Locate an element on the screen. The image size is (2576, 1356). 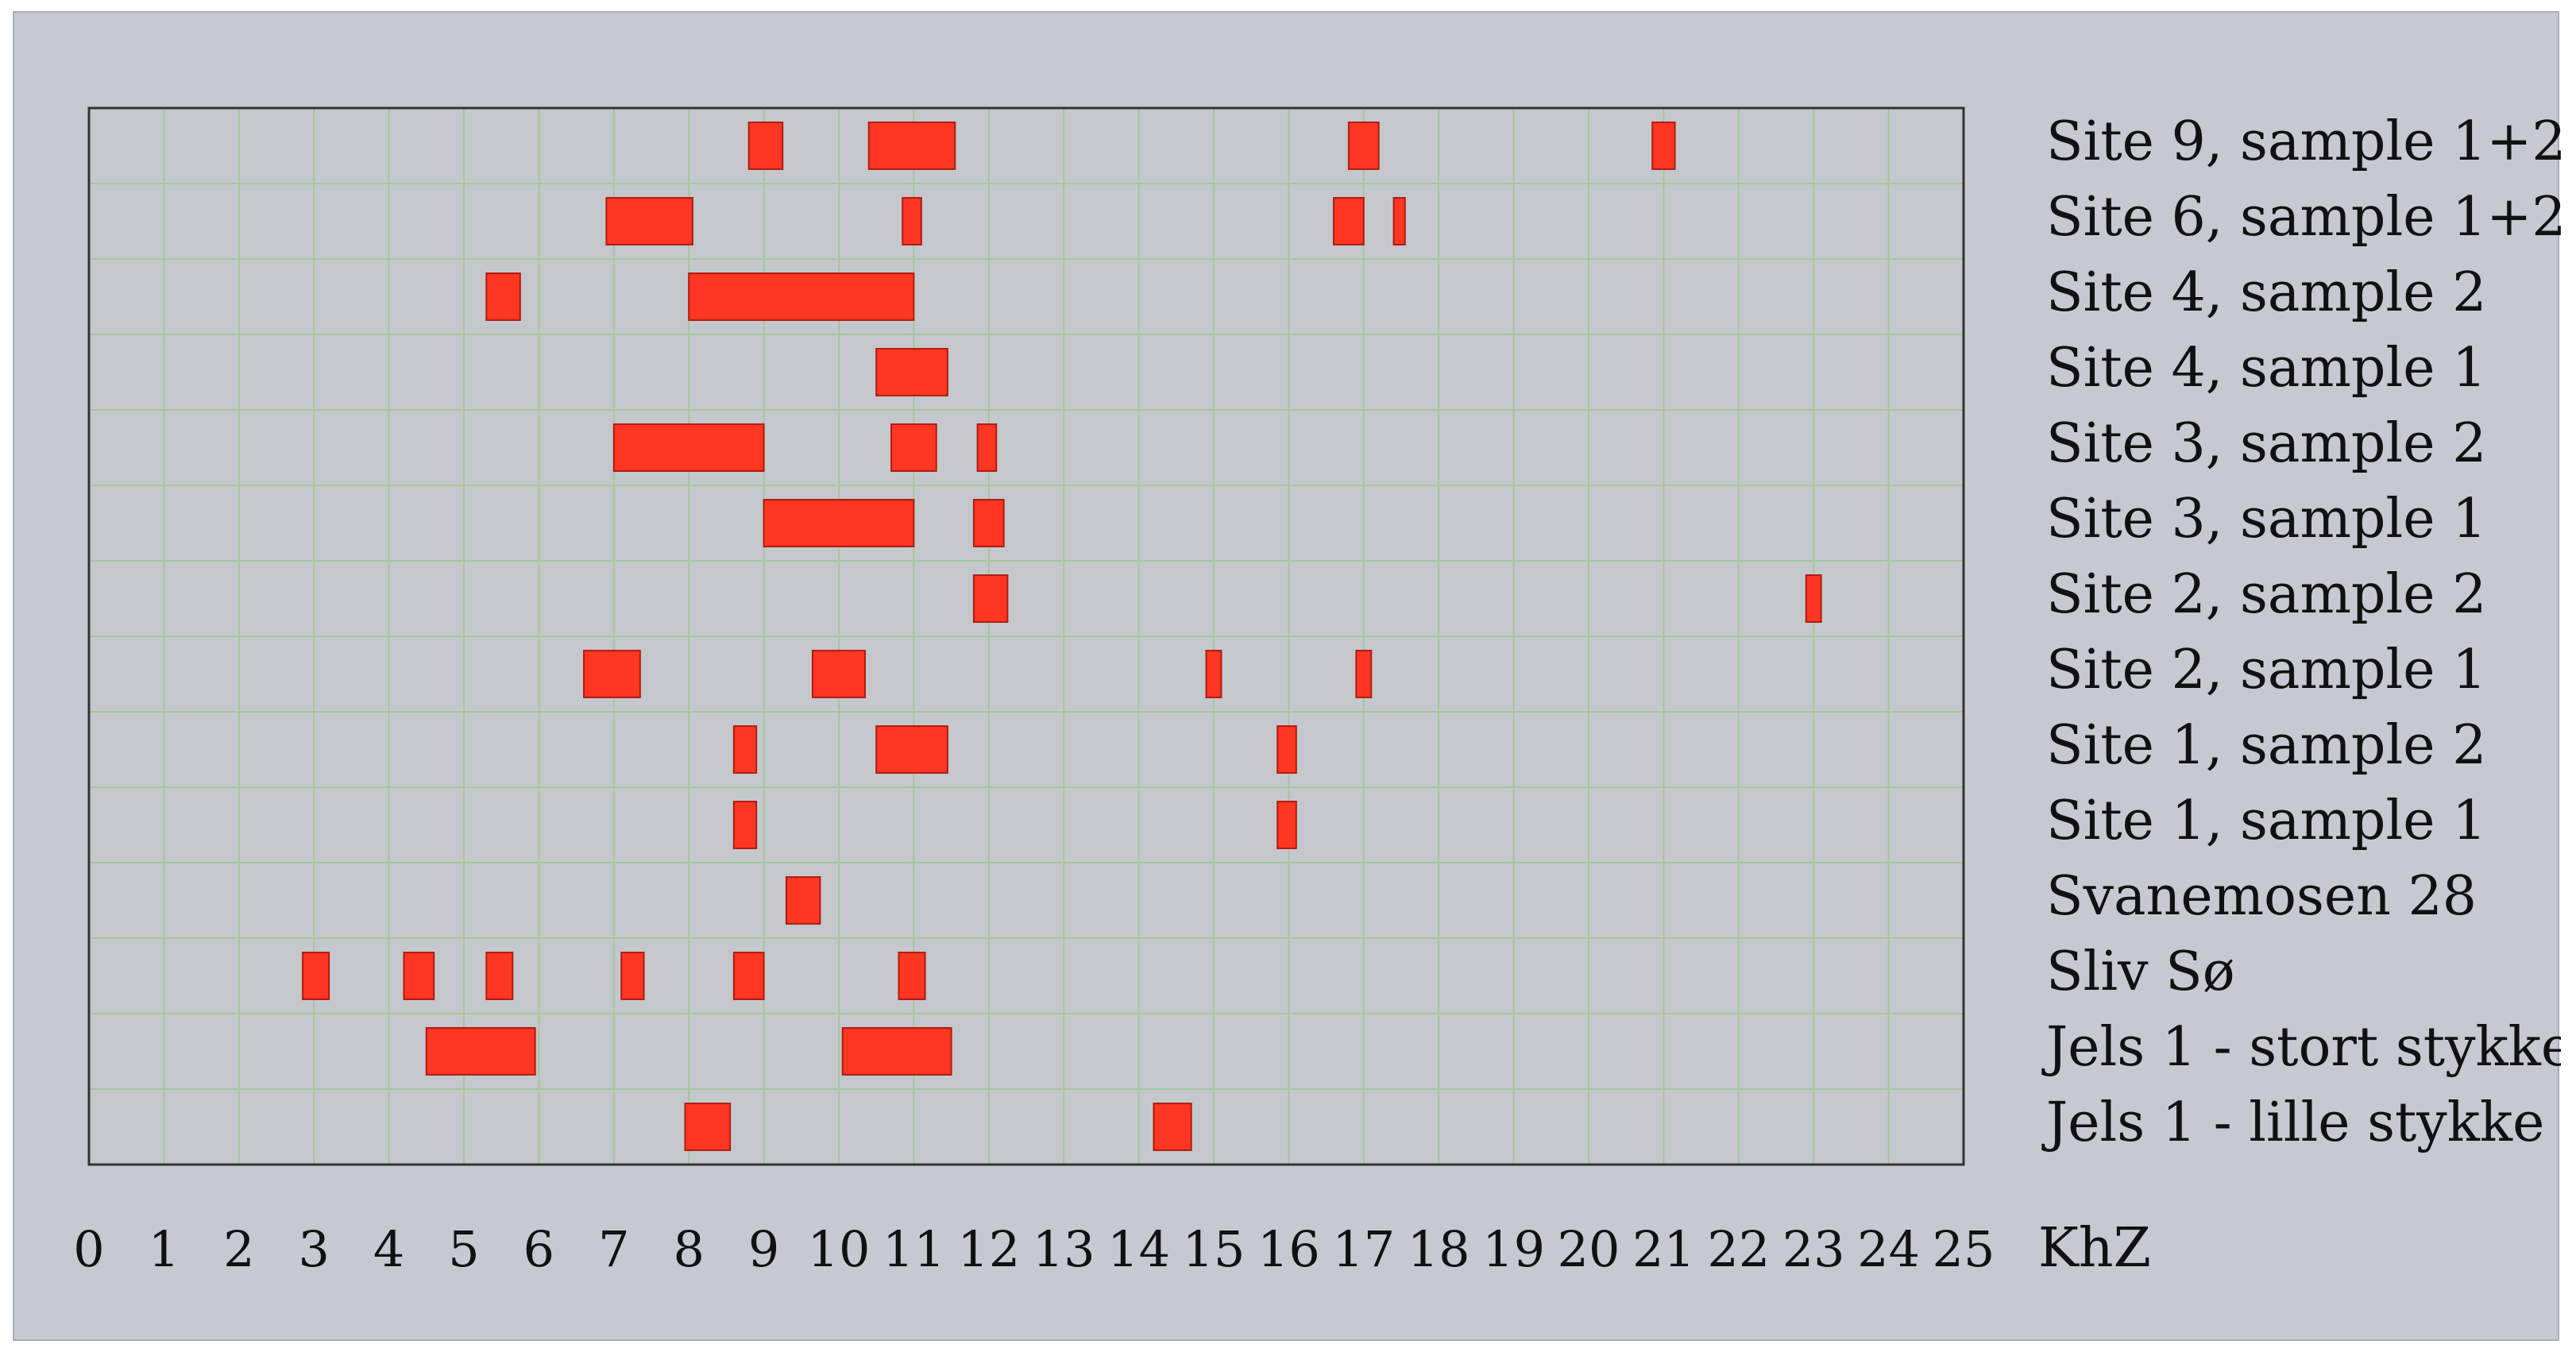
x-tick-label: 18 is located at coordinates (1439, 1249).